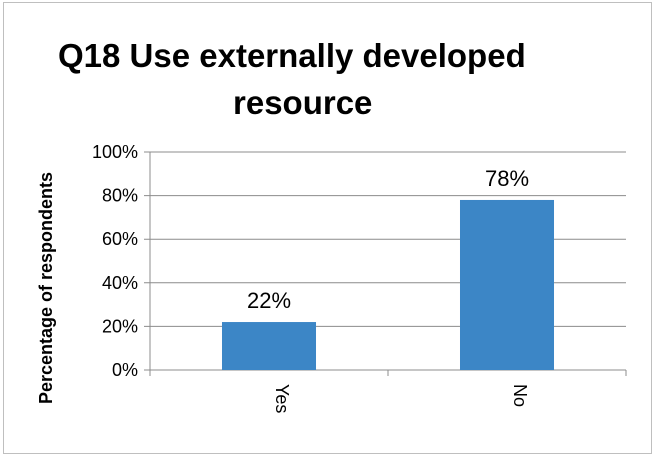  Describe the element at coordinates (120, 239) in the screenshot. I see `y-tick-label: 60%` at that location.